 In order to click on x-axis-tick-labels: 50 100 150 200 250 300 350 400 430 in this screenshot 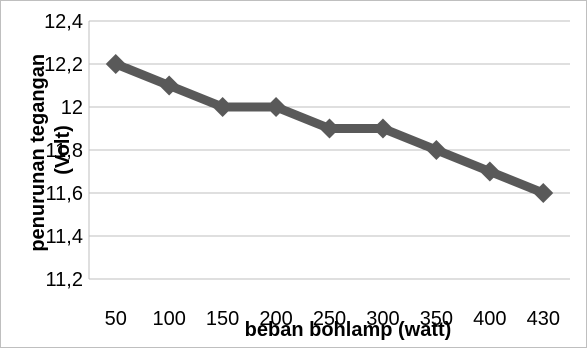, I will do `click(332, 319)`.